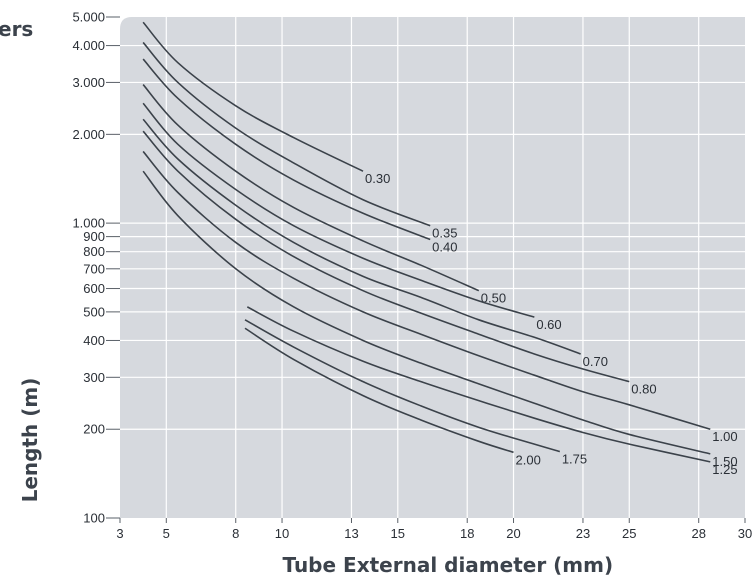 The height and width of the screenshot is (582, 753). What do you see at coordinates (166, 533) in the screenshot?
I see `x-tick-label: 5` at bounding box center [166, 533].